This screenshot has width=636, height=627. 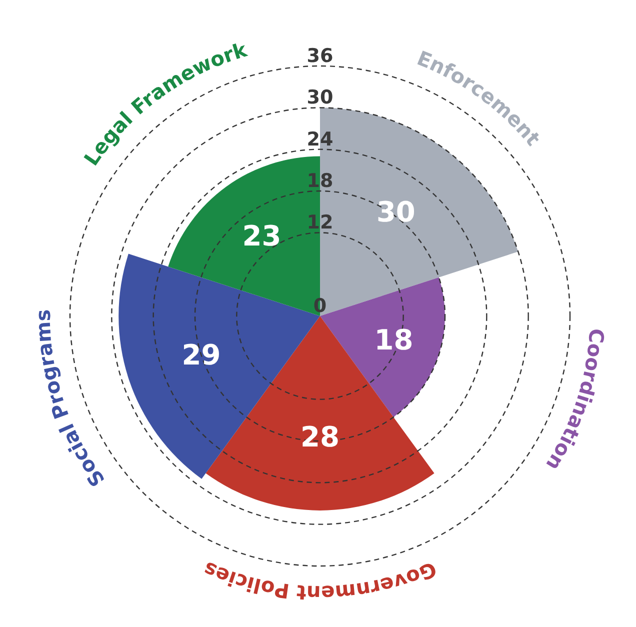 I want to click on data-label: 29, so click(x=201, y=355).